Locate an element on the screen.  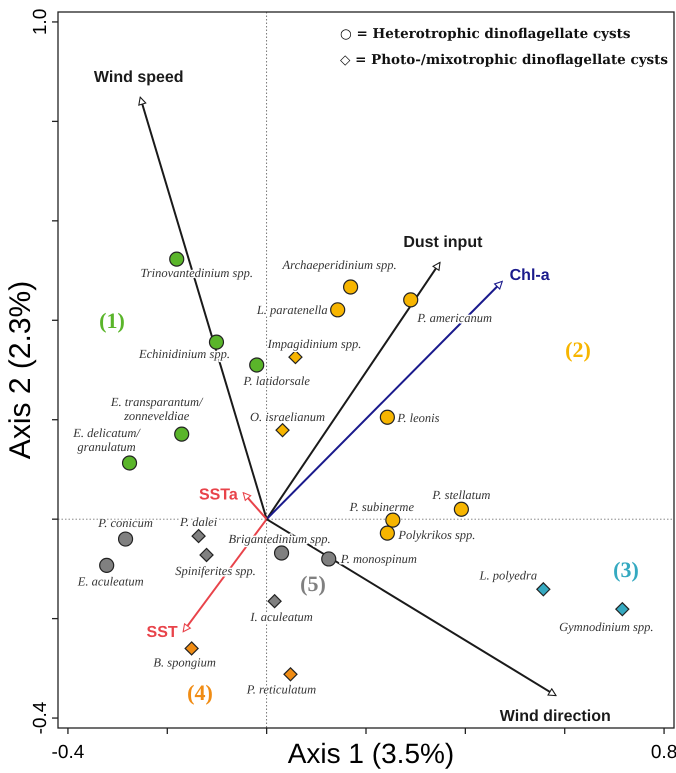
data-label: Polykrikos spp. is located at coordinates (436, 535).